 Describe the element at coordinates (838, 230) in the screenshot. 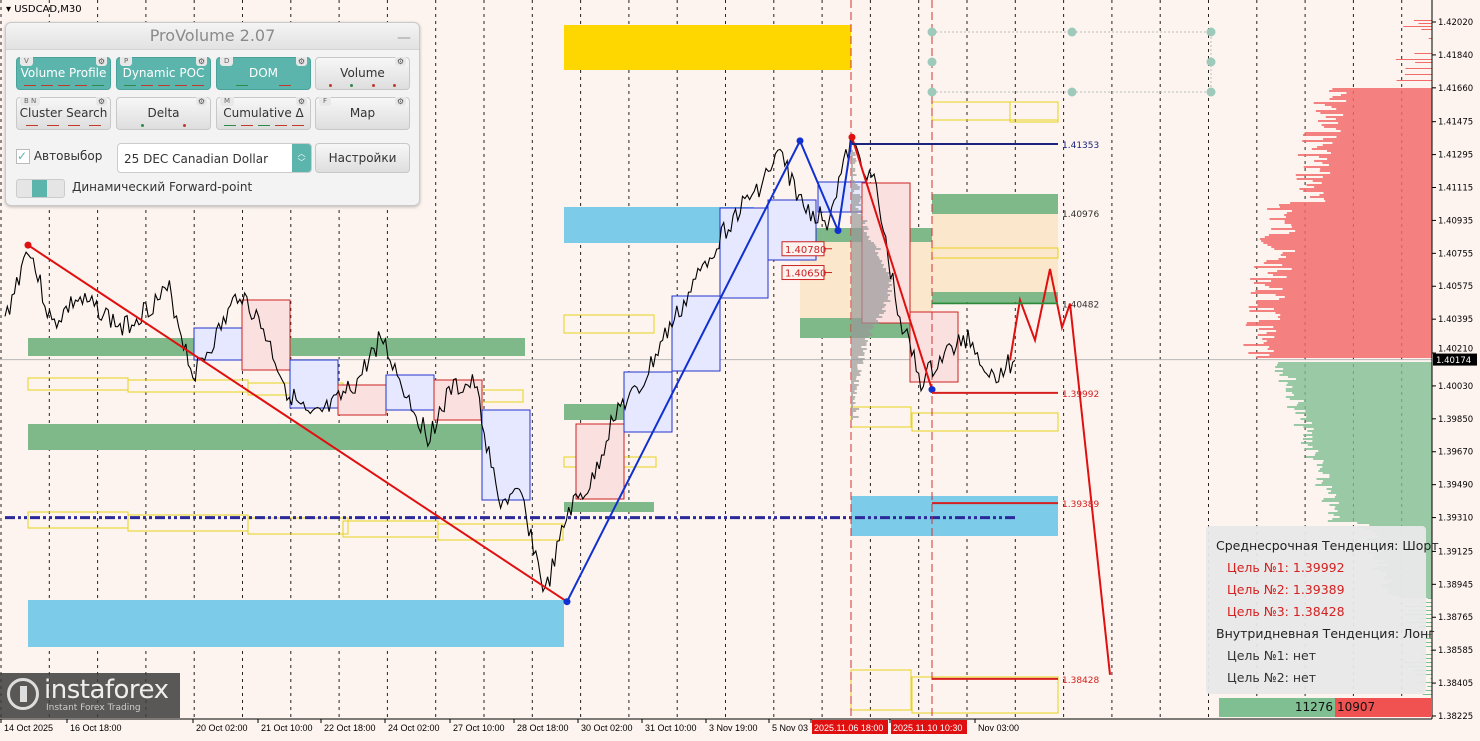

I see `pivot-point` at that location.